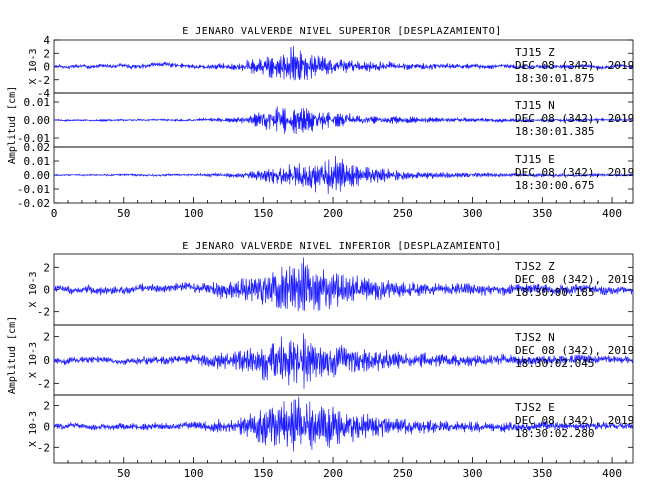  What do you see at coordinates (574, 118) in the screenshot?
I see `upper-n-date-label: DEC 08 (342), 2019` at bounding box center [574, 118].